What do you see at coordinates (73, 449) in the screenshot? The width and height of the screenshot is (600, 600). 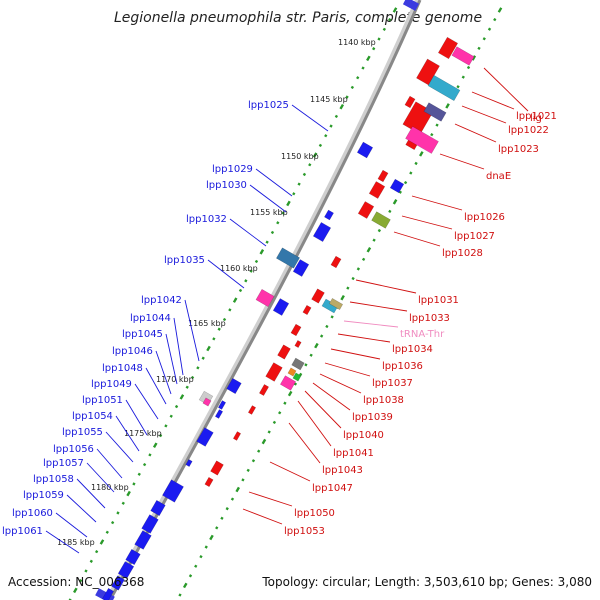 I see `left-gene-label: lpp1056` at bounding box center [73, 449].